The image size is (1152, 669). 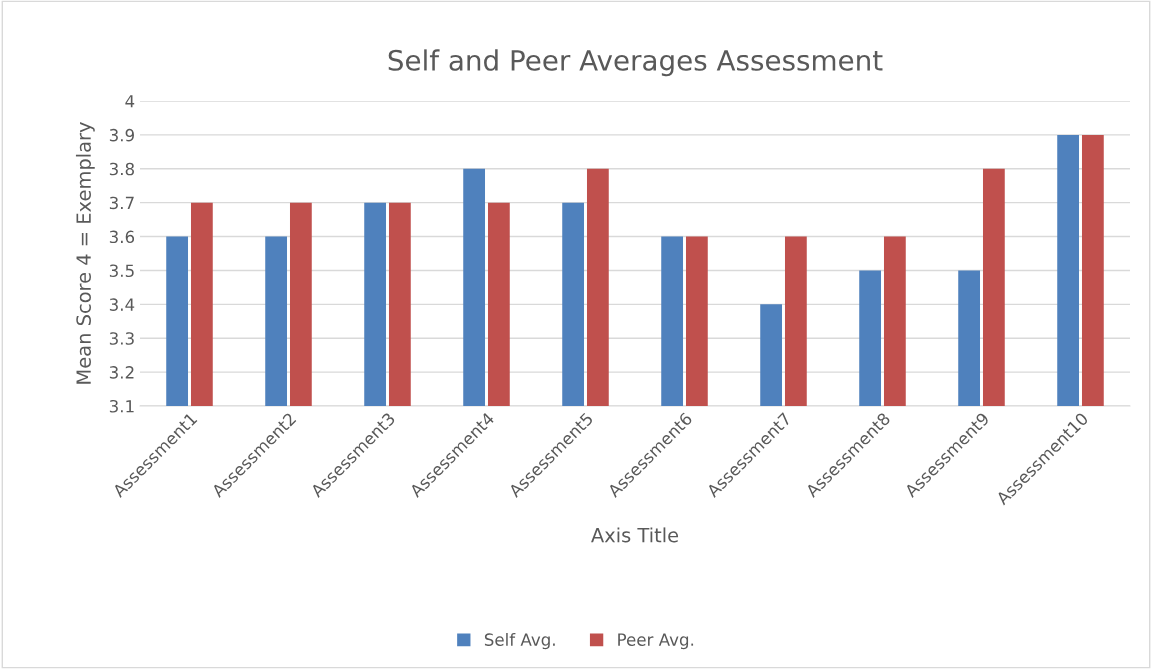 I want to click on y-tick-label: 3.3, so click(x=121, y=338).